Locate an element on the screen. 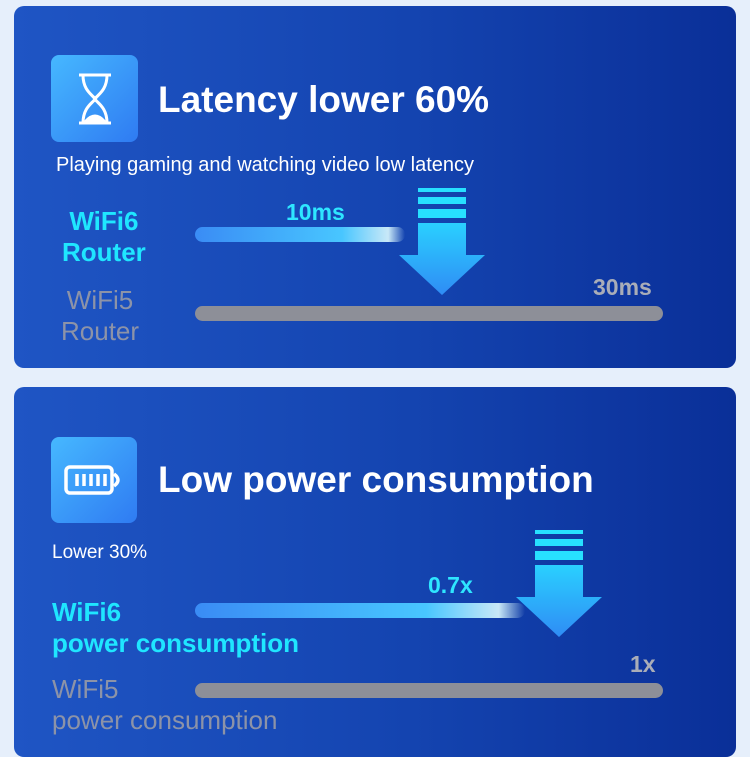 The width and height of the screenshot is (750, 757). wifi5-latency-value: 30ms is located at coordinates (622, 287).